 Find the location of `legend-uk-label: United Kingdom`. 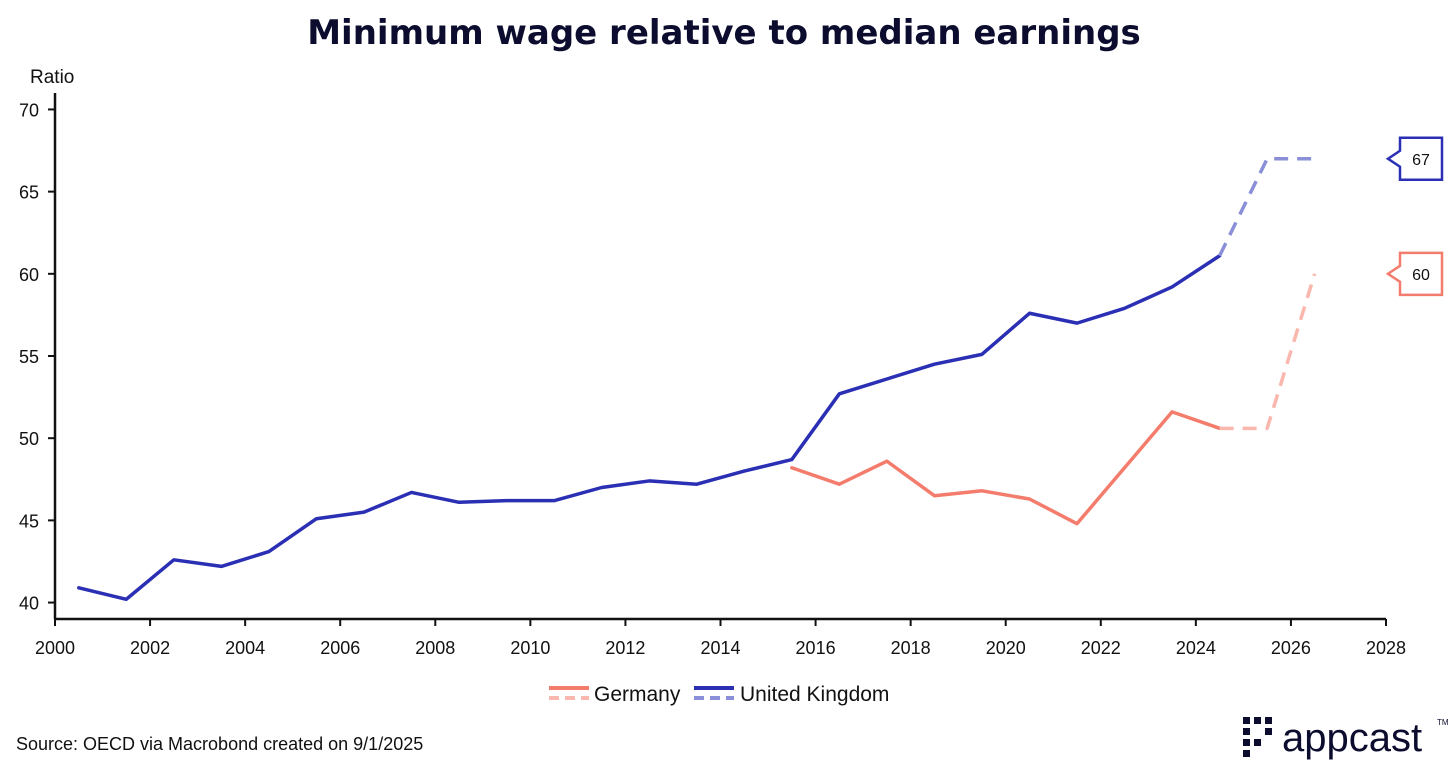

legend-uk-label: United Kingdom is located at coordinates (814, 694).